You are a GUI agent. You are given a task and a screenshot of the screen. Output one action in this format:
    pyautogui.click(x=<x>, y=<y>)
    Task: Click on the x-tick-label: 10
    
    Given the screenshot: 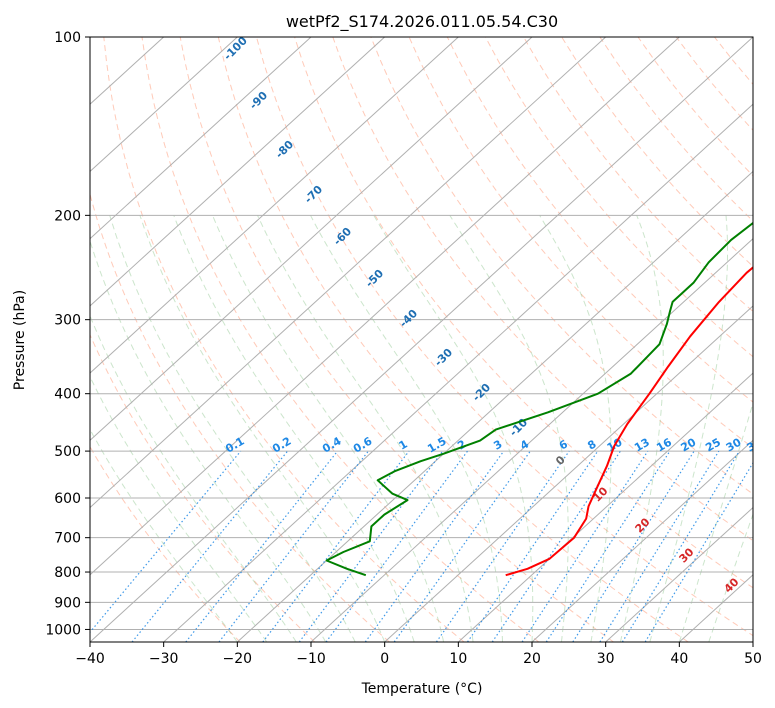 What is the action you would take?
    pyautogui.click(x=458, y=659)
    